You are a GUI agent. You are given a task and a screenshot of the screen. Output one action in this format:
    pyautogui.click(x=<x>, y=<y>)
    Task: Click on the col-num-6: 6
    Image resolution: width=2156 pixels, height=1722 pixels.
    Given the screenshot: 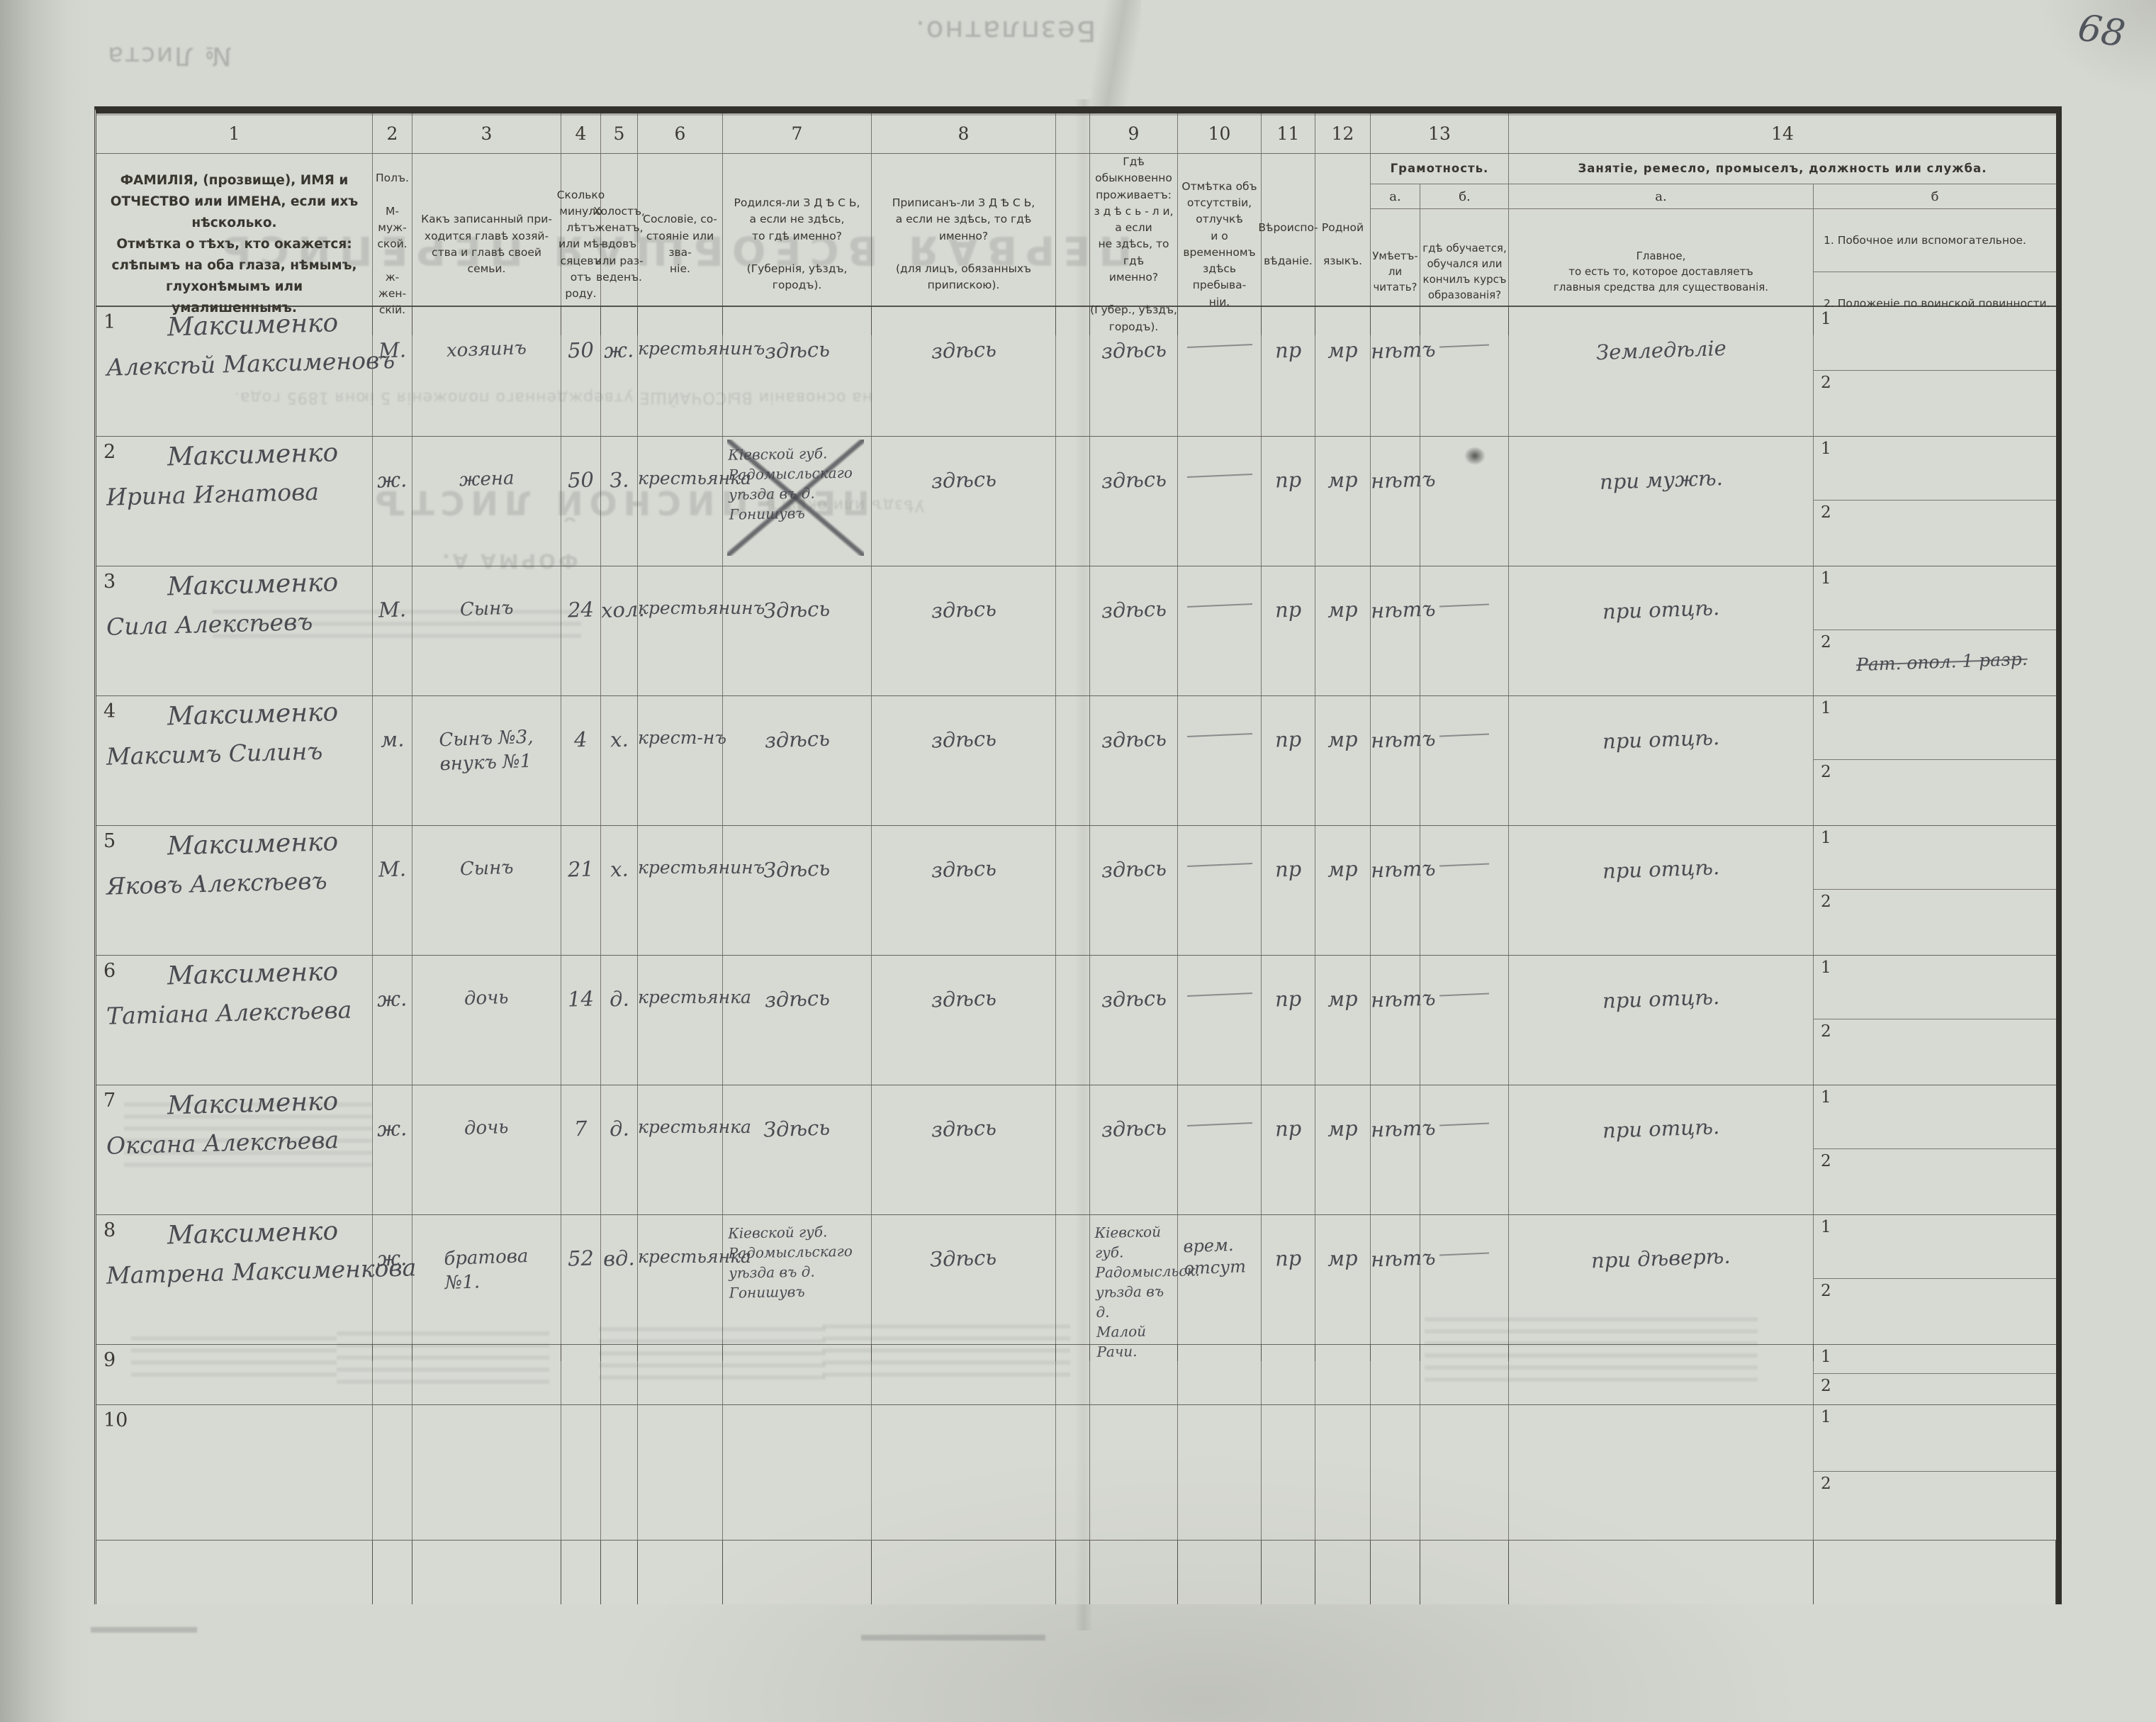 What is the action you would take?
    pyautogui.click(x=680, y=133)
    